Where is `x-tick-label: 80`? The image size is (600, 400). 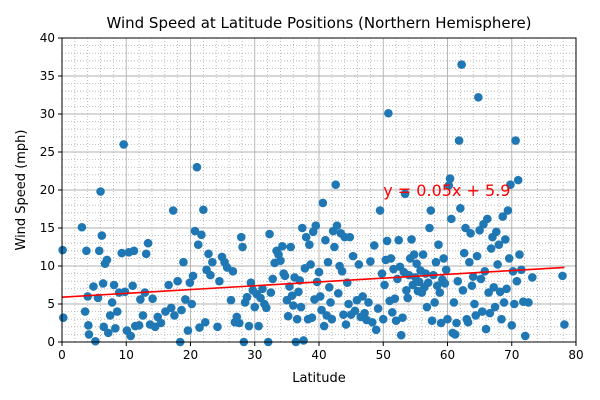
x-tick-label: 80 is located at coordinates (575, 355).